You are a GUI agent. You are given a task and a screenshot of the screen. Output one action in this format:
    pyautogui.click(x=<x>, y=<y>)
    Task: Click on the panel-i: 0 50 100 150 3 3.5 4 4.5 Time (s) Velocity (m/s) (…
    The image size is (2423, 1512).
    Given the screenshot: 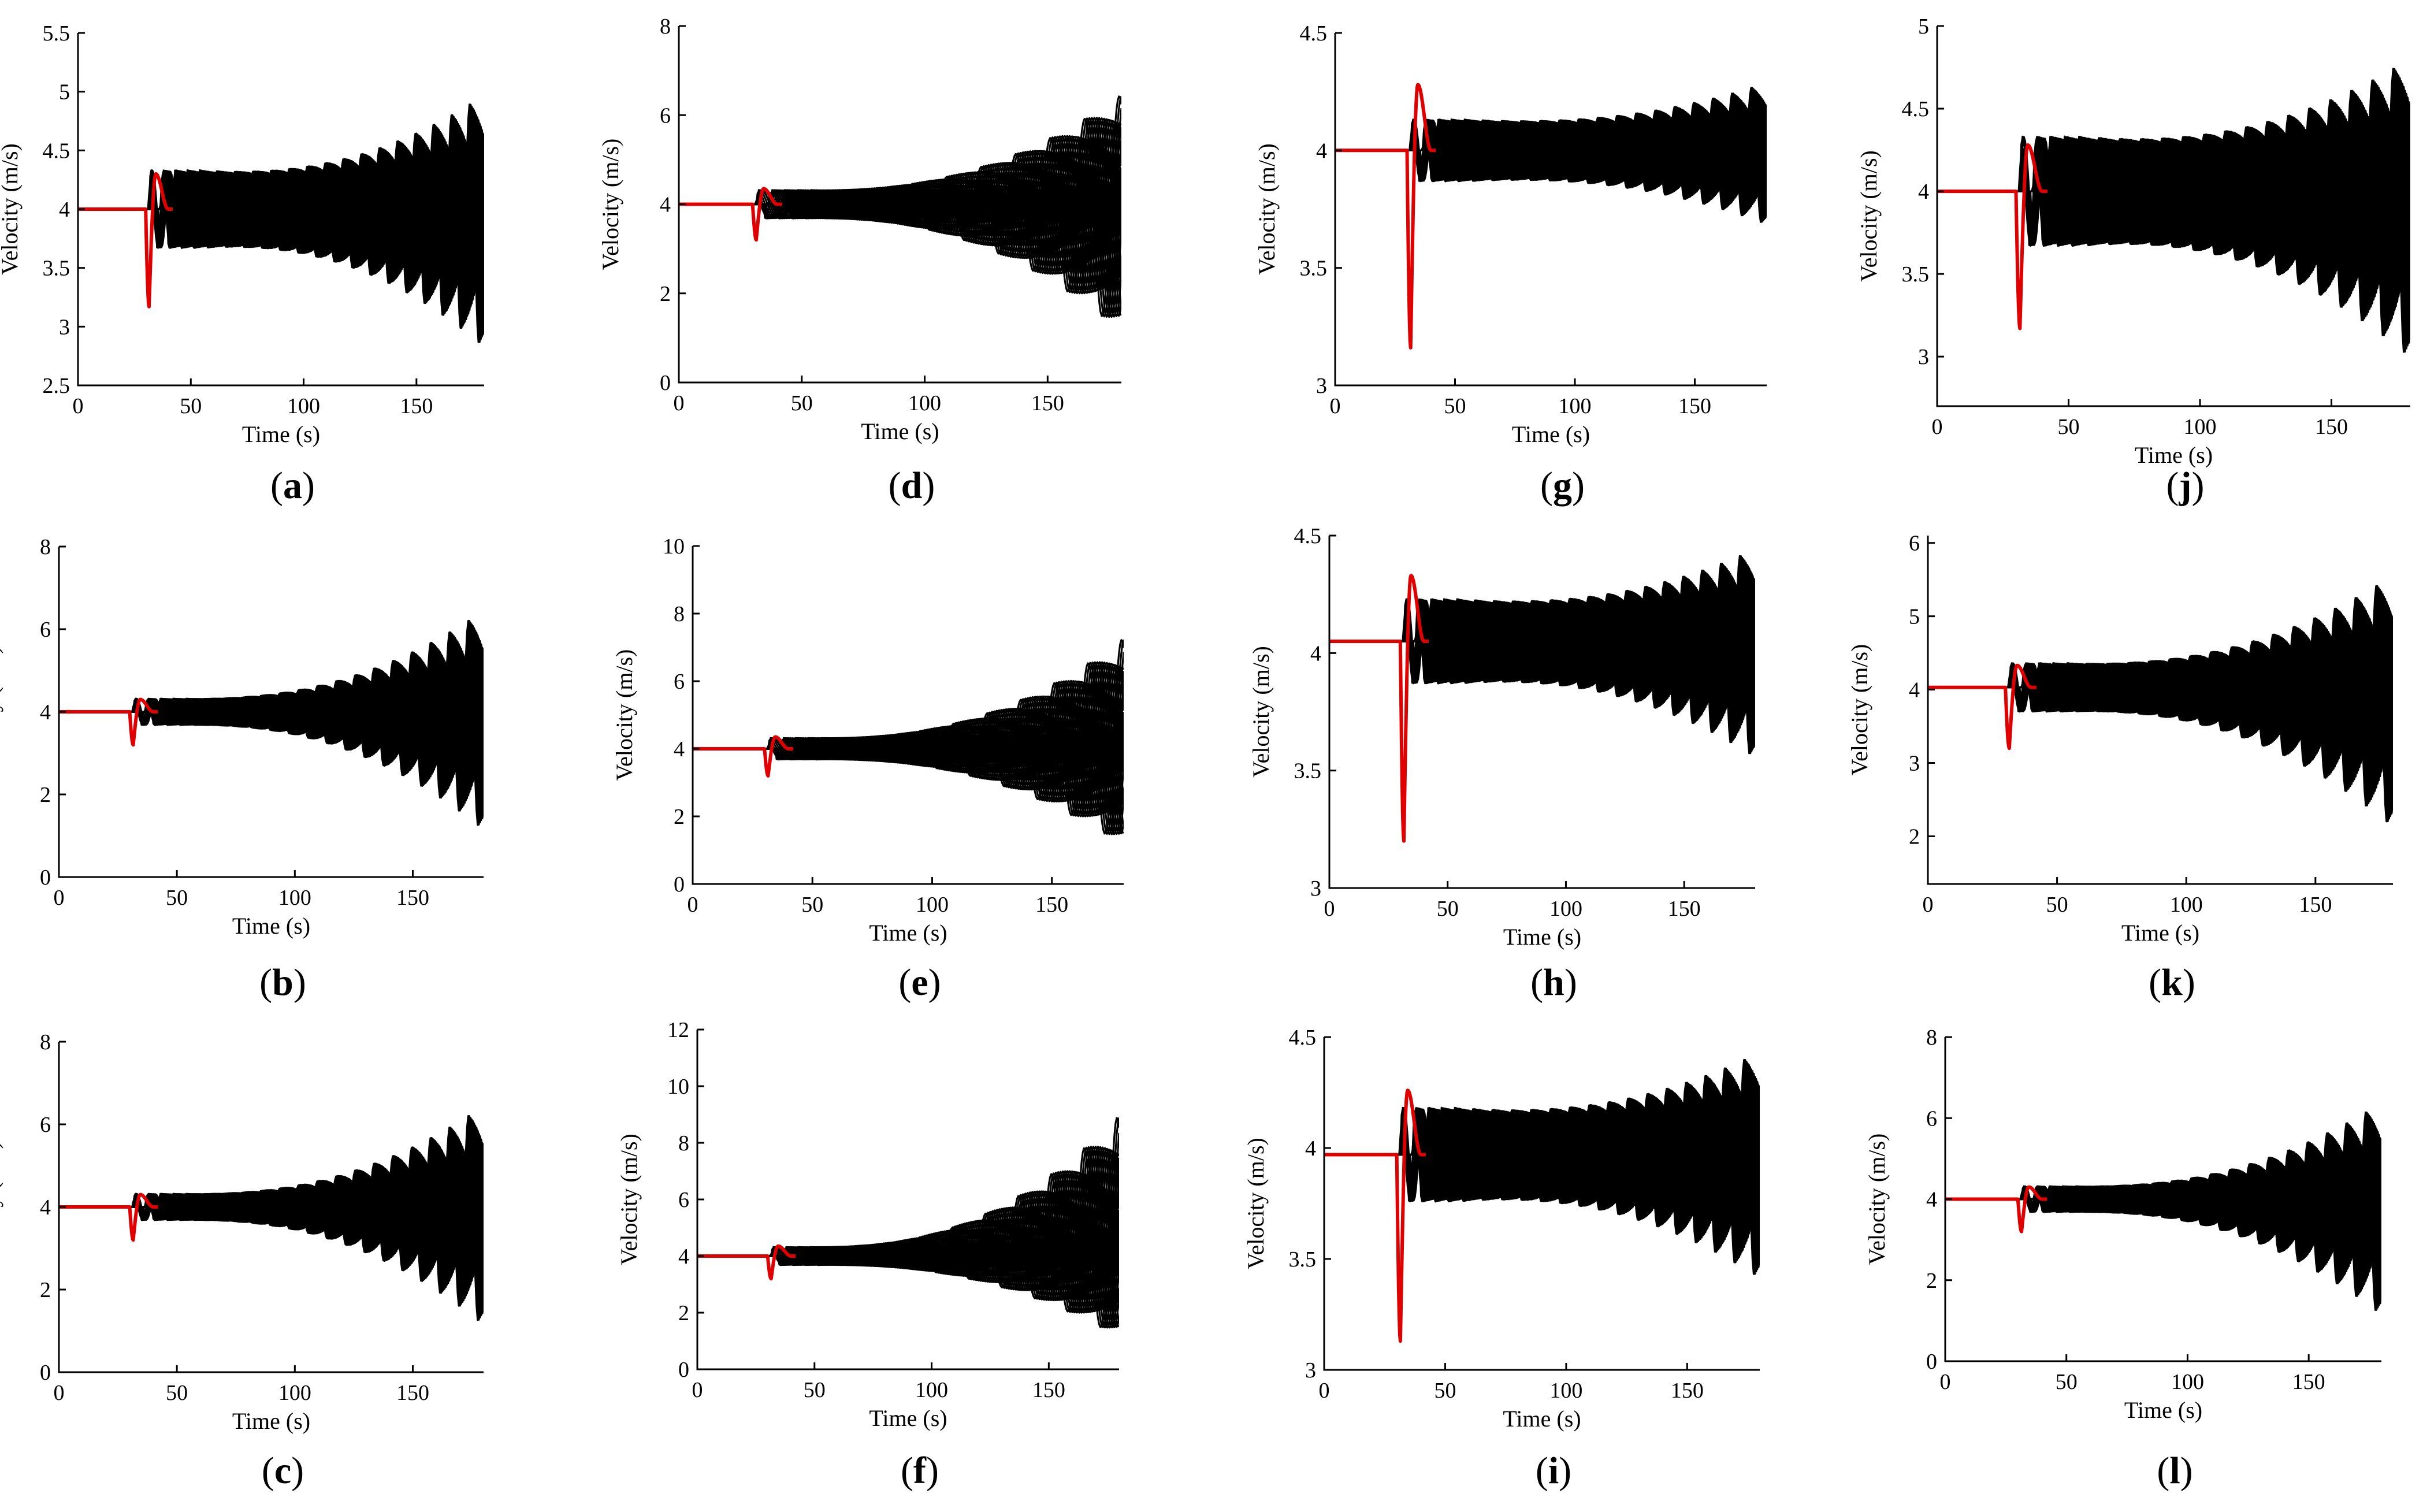 What is the action you would take?
    pyautogui.click(x=1501, y=1259)
    